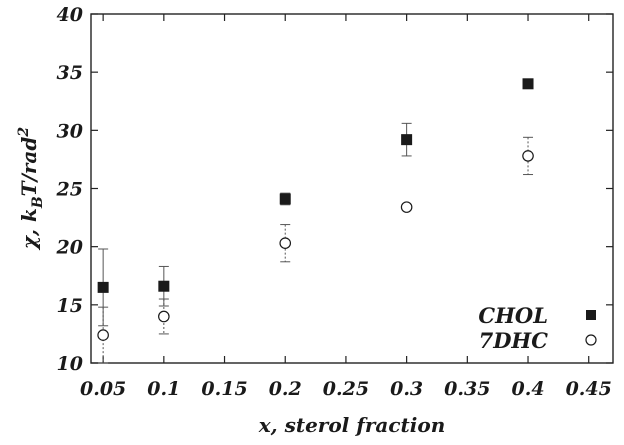 Image resolution: width=624 pixels, height=445 pixels. What do you see at coordinates (589, 389) in the screenshot?
I see `x-tick-label: 0.45` at bounding box center [589, 389].